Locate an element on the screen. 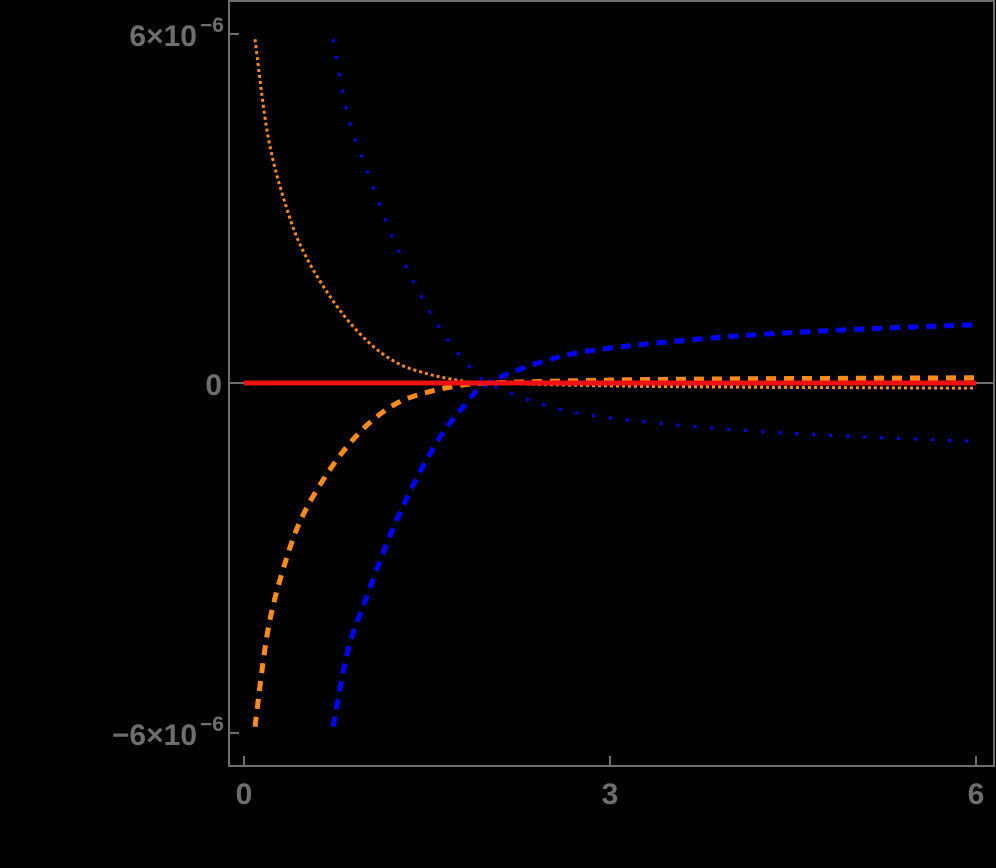 Image resolution: width=996 pixels, height=868 pixels. y-tick-label-bottom: −6×10 is located at coordinates (154, 735).